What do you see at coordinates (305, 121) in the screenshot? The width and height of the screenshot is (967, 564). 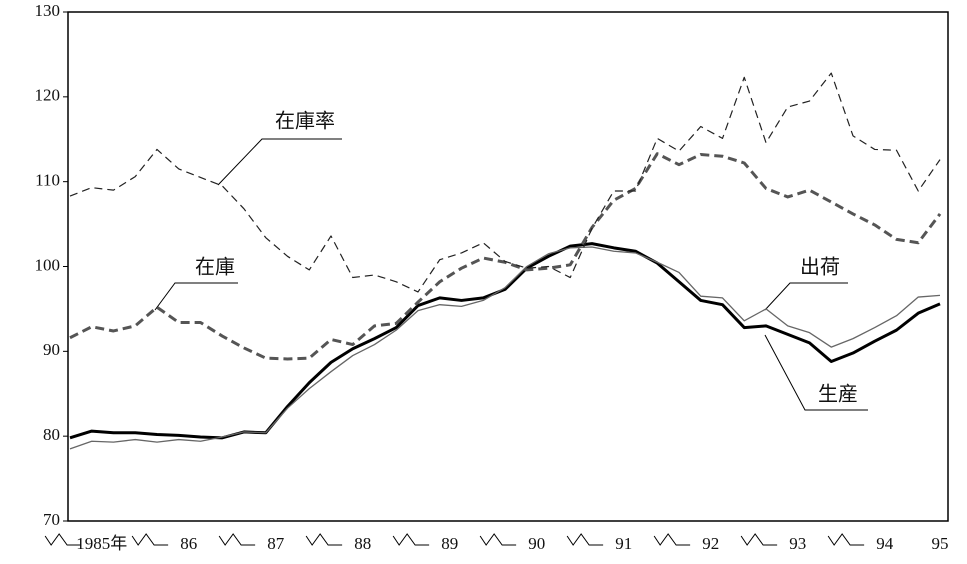 I see `annotation: 在庫率` at bounding box center [305, 121].